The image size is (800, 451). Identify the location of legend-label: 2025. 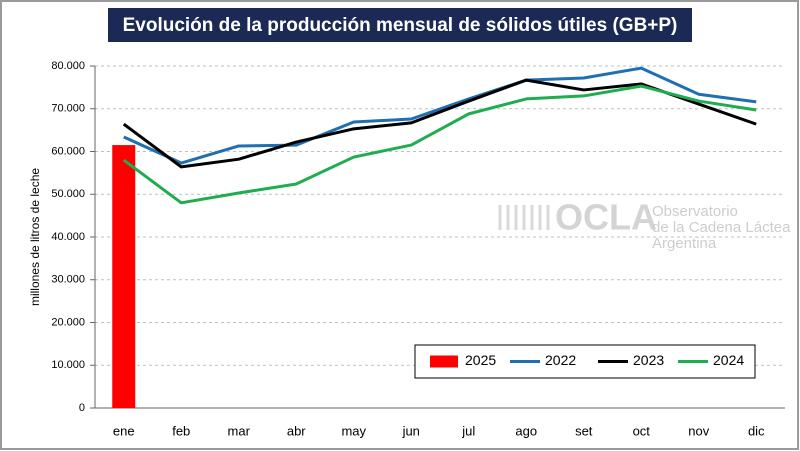
(480, 360).